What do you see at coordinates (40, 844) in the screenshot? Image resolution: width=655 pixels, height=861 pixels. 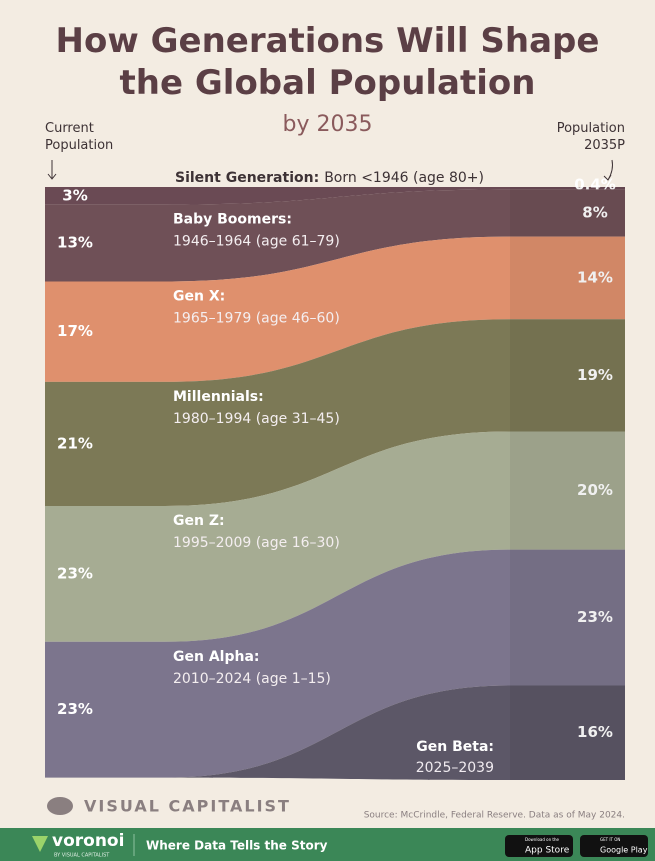 I see `app-logo` at bounding box center [40, 844].